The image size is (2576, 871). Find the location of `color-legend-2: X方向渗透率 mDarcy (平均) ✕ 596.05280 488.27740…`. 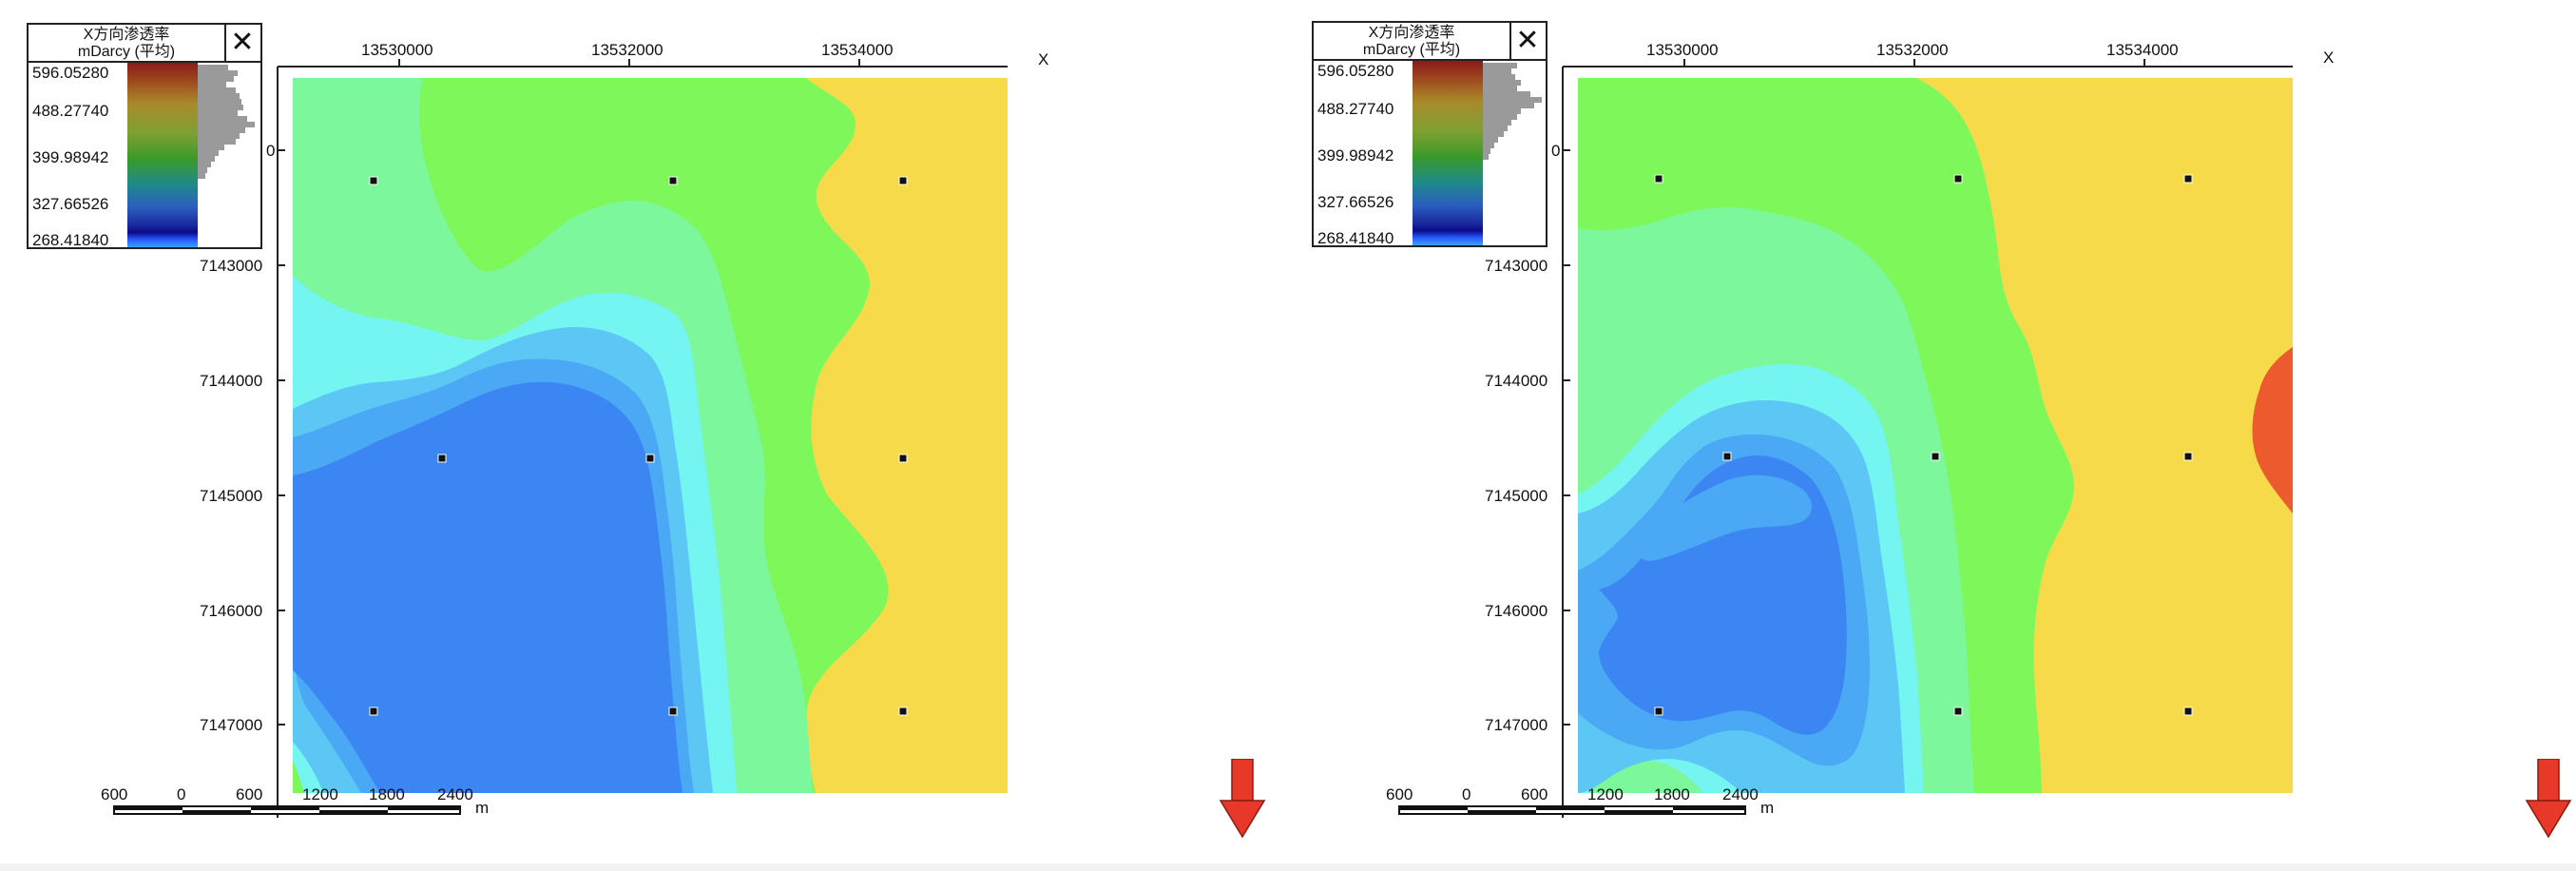

color-legend-2: X方向渗透率 mDarcy (平均) ✕ 596.05280 488.27740… is located at coordinates (1430, 134).